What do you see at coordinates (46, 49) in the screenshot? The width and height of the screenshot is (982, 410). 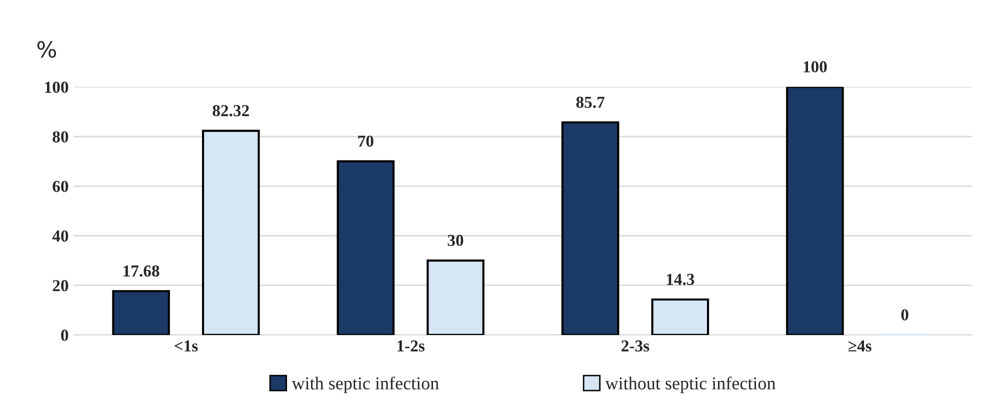 I see `y-axis-title: %` at bounding box center [46, 49].